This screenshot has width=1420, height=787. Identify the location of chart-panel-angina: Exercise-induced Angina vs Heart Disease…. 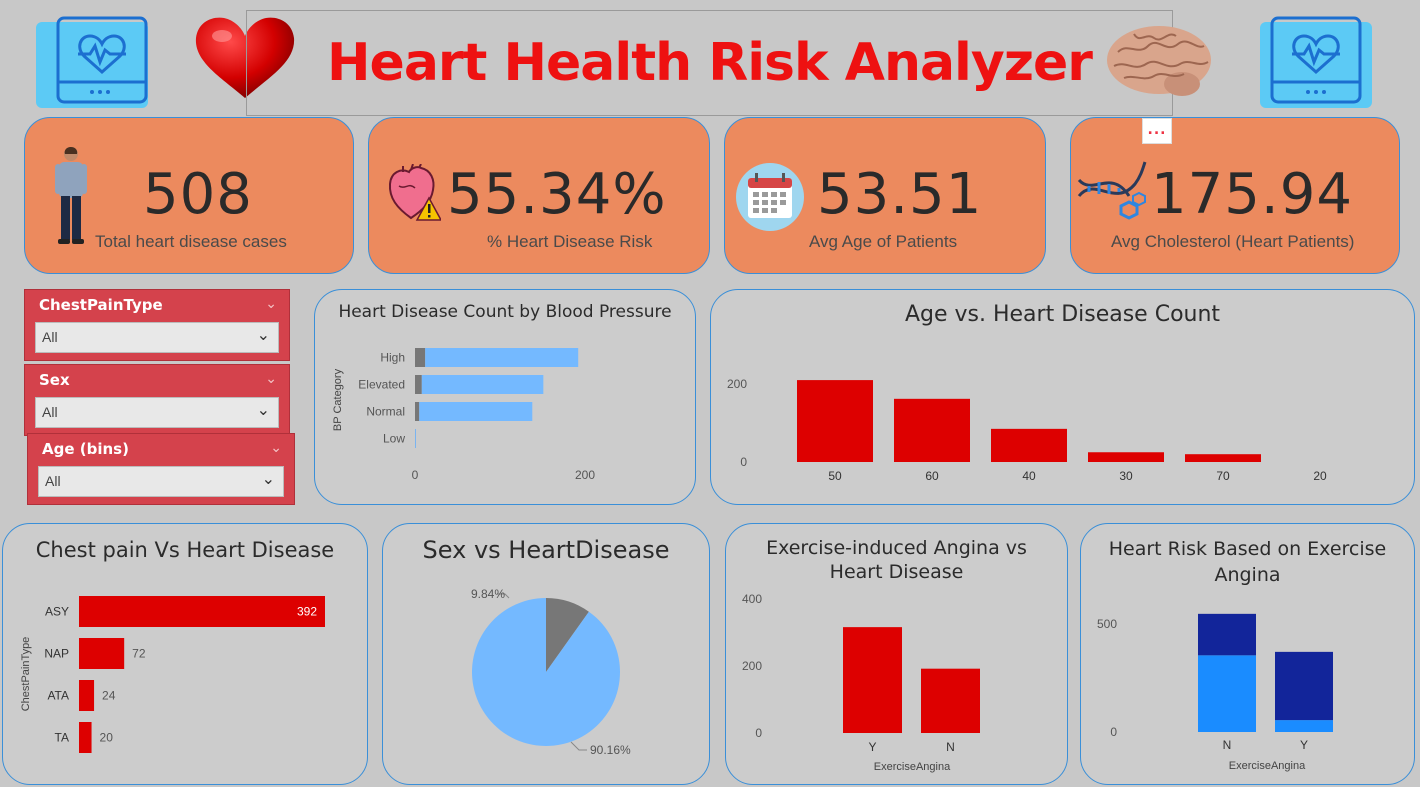
(896, 654).